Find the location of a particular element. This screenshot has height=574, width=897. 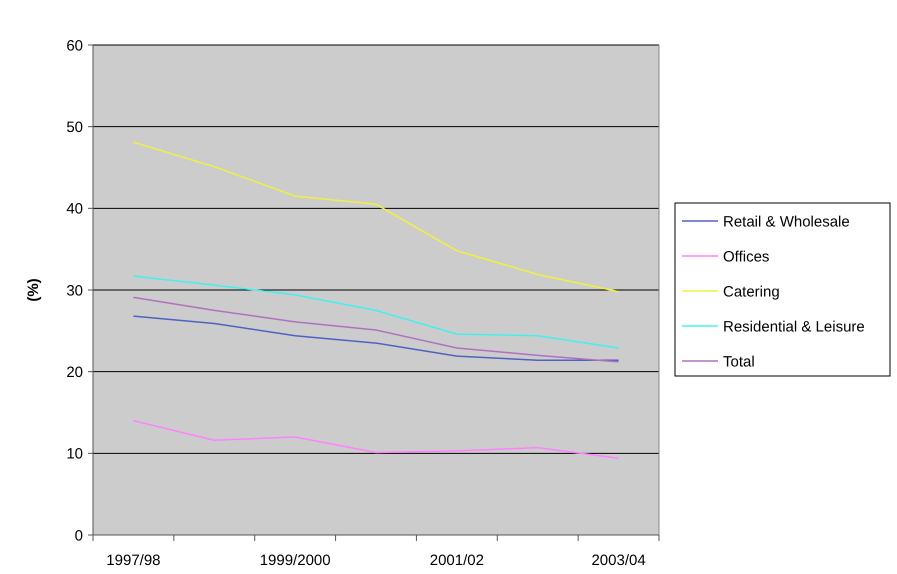

x-tick-label: 1997/98 is located at coordinates (133, 560).